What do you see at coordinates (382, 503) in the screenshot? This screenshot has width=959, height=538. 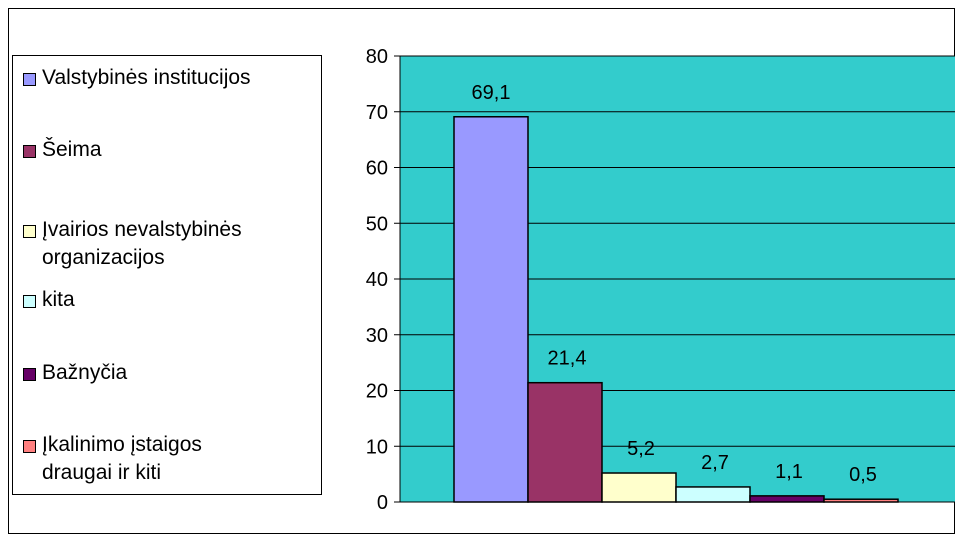 I see `y-tick-label: 0` at bounding box center [382, 503].